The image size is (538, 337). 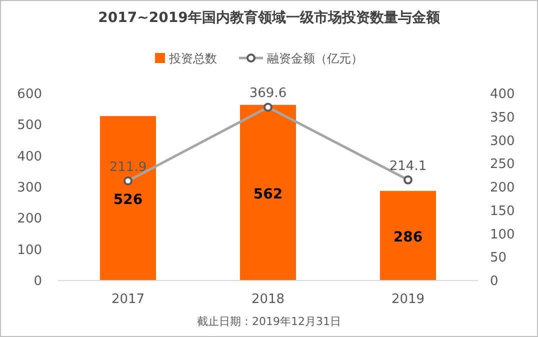 I want to click on x-tick-label: 2019, so click(x=408, y=299).